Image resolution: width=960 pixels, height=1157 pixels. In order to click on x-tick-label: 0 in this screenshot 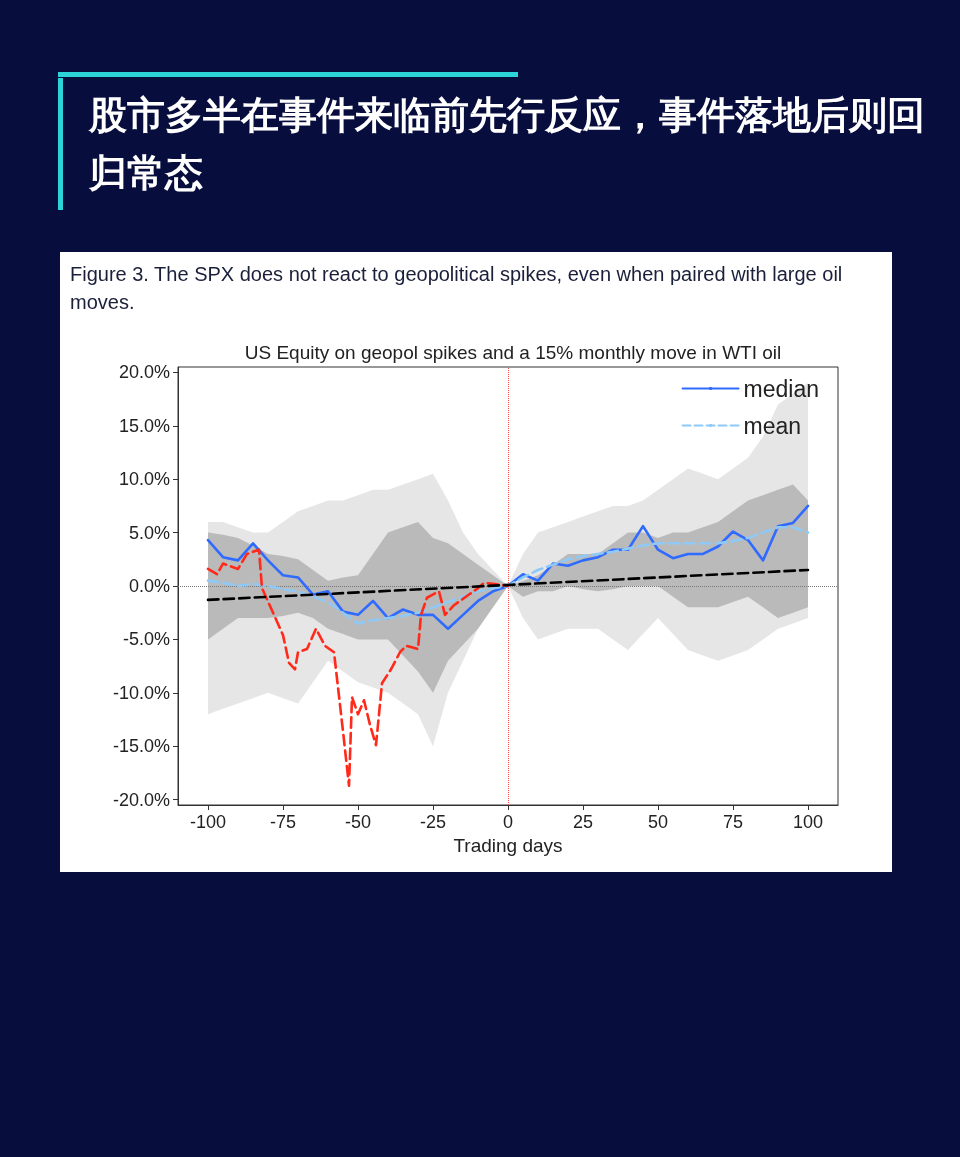, I will do `click(508, 822)`.